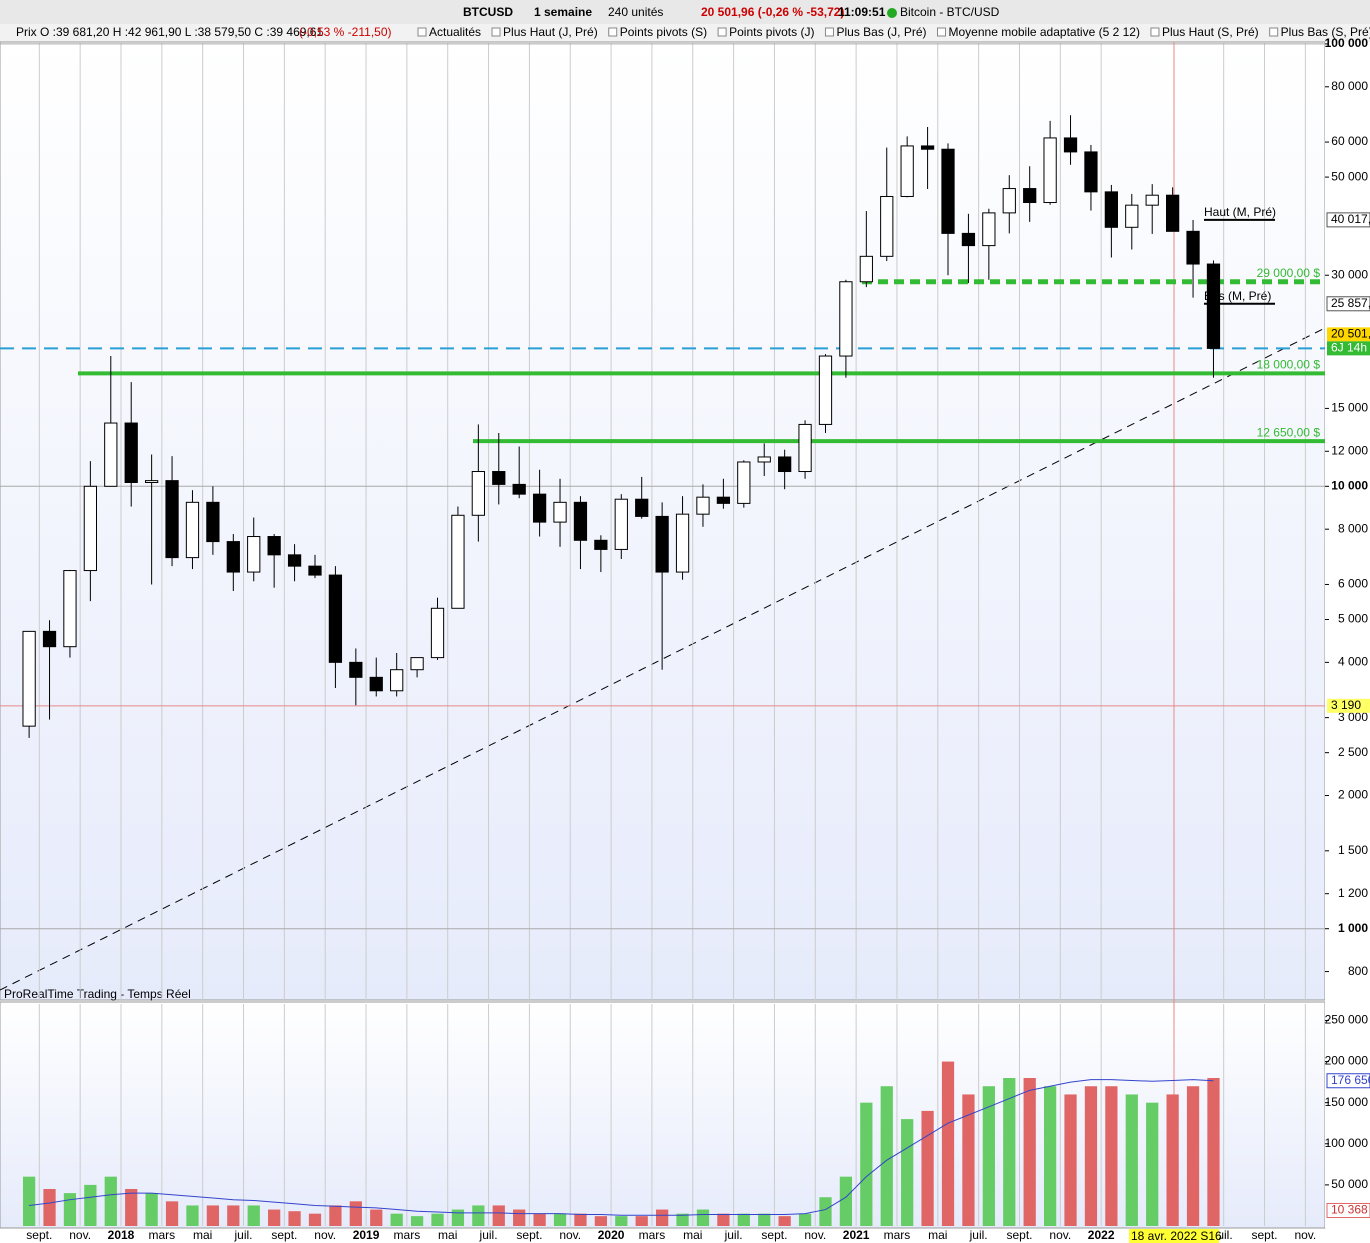 The image size is (1370, 1243). Describe the element at coordinates (1353, 752) in the screenshot. I see `y-tick-label: 2 500` at that location.